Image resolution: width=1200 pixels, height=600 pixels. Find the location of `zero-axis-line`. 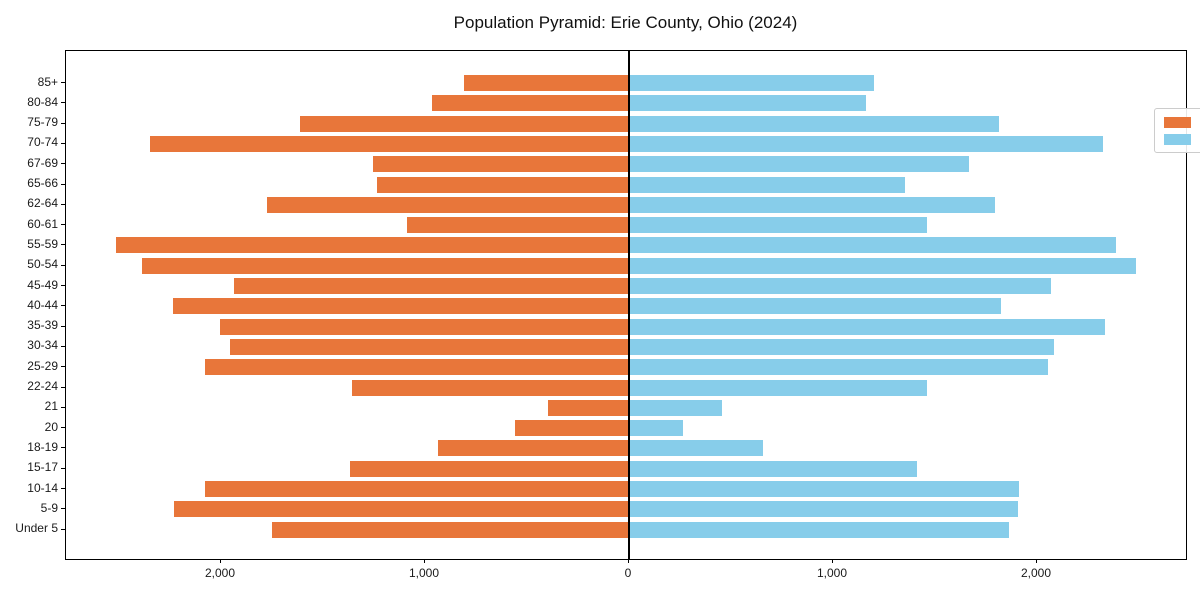

zero-axis-line is located at coordinates (629, 305).